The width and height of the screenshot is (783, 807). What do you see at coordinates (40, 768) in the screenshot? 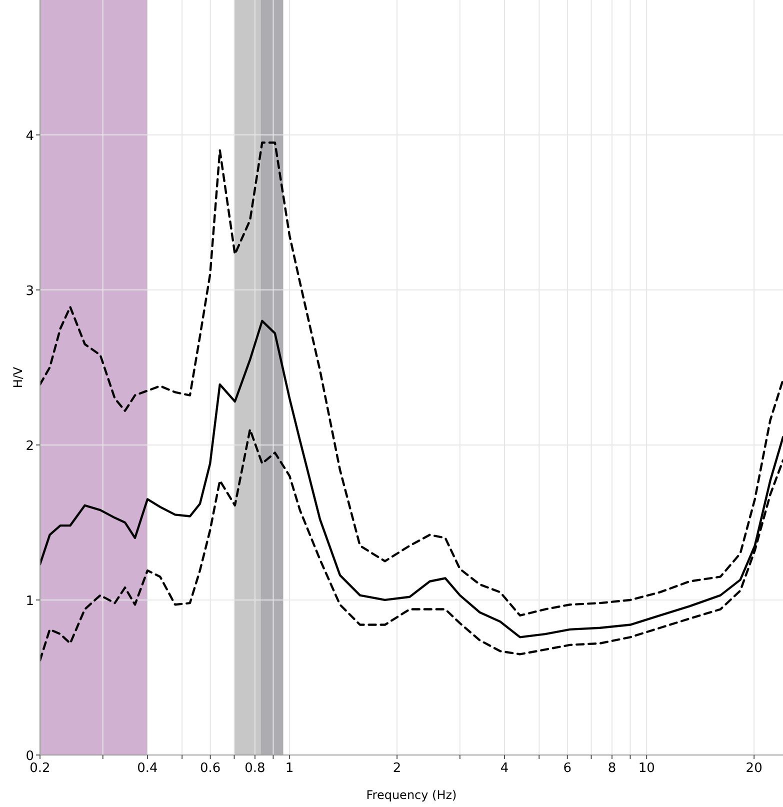
I see `x-tick-label: 0.2` at bounding box center [40, 768].